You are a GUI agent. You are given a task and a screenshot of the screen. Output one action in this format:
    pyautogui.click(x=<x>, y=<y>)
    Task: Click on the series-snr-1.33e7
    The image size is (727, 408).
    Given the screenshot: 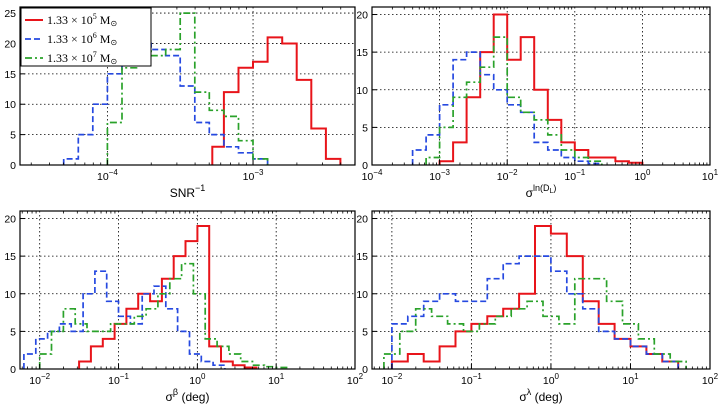 What is the action you would take?
    pyautogui.click(x=187, y=88)
    